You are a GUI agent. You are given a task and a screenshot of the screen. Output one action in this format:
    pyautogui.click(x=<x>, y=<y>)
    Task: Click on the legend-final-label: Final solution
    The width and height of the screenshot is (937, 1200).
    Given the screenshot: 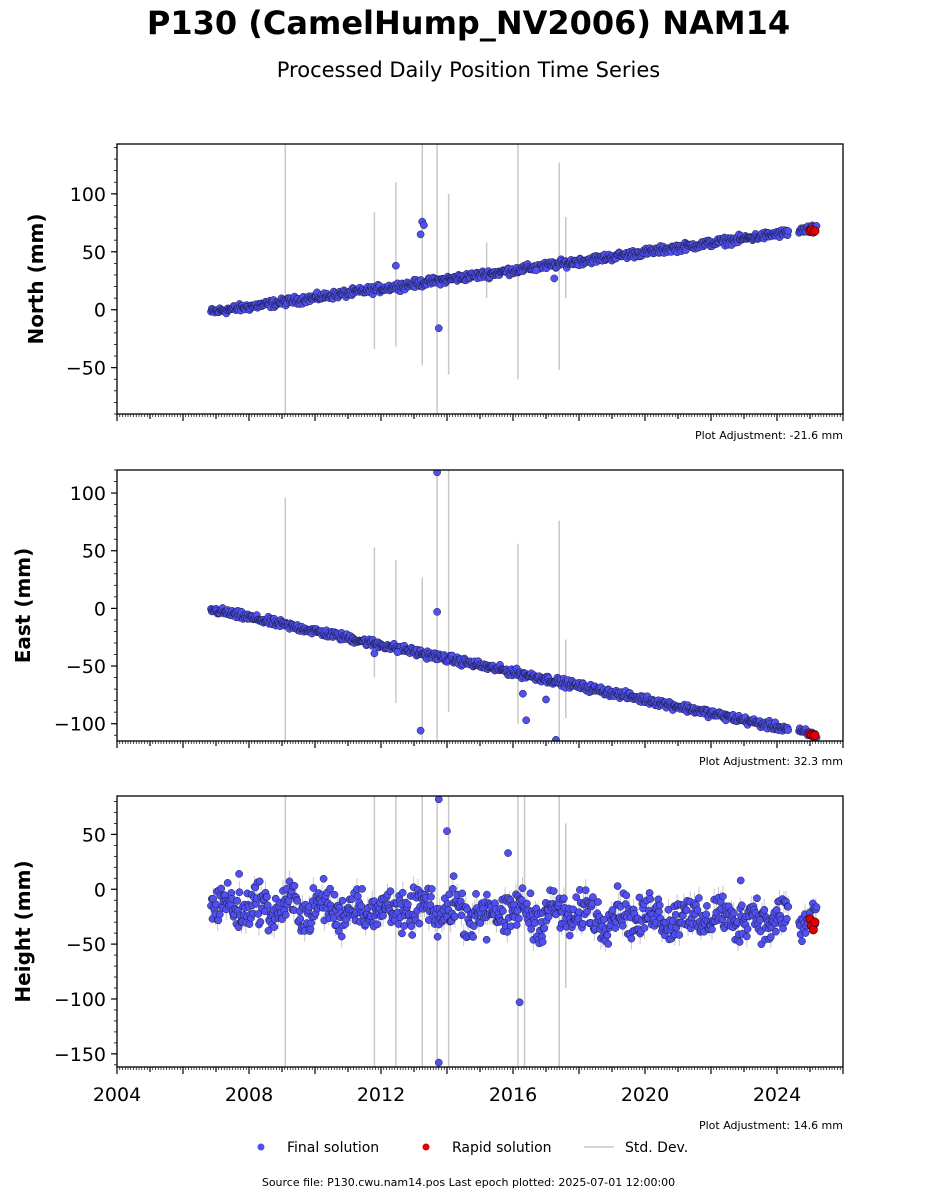 What is the action you would take?
    pyautogui.click(x=333, y=1148)
    